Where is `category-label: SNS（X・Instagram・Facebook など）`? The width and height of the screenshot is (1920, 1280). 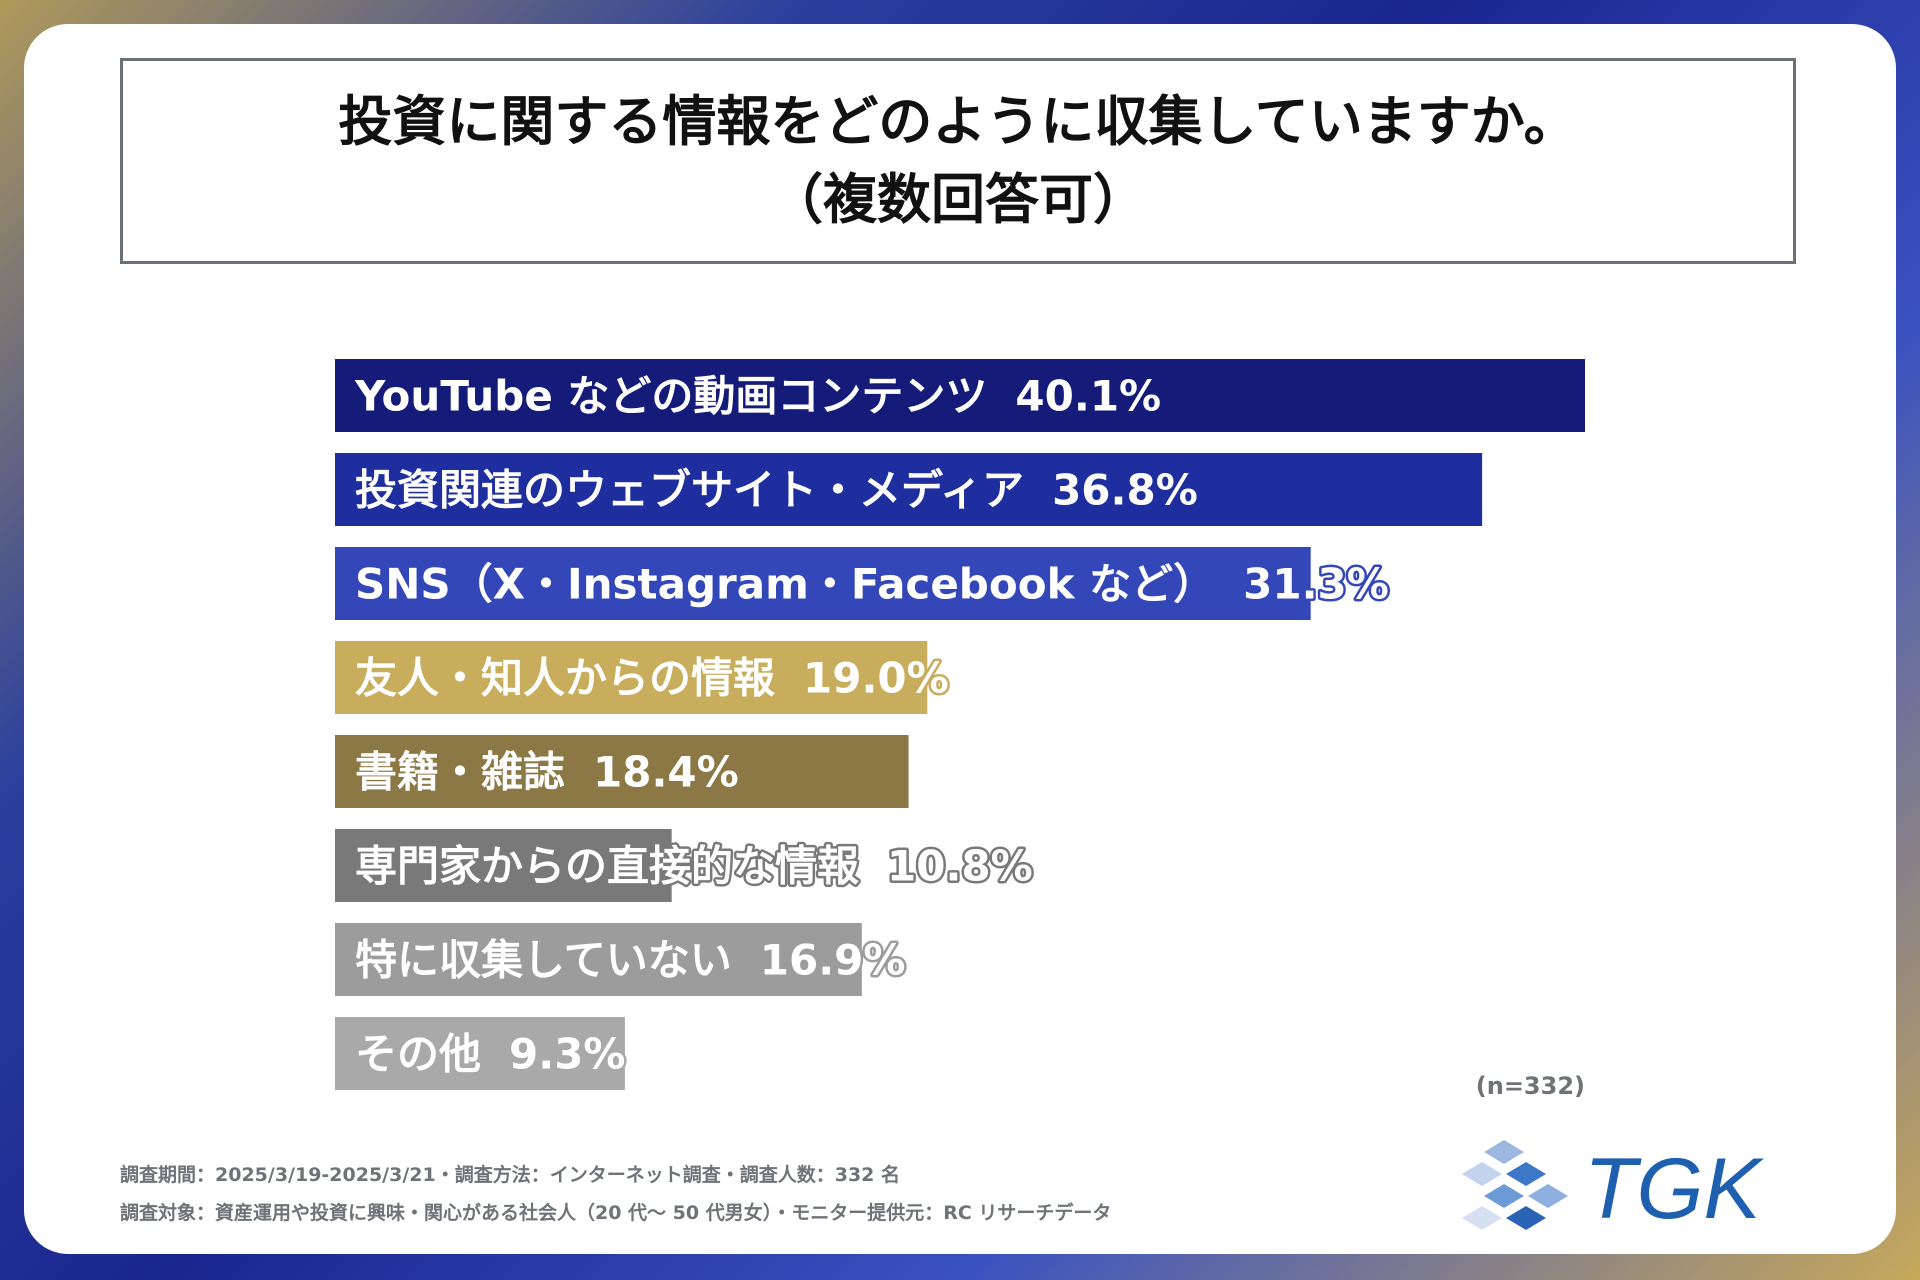
category-label: SNS（X・Instagram・Facebook など） is located at coordinates (785, 584).